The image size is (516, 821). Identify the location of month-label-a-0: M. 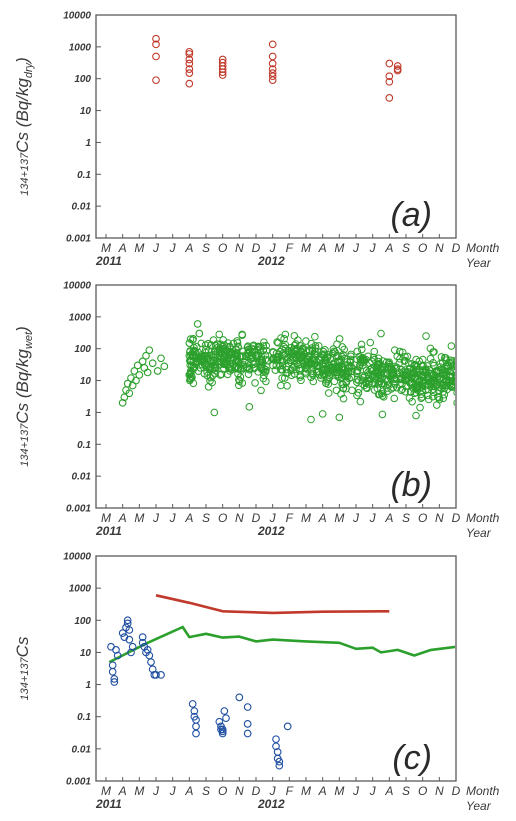
(106, 248).